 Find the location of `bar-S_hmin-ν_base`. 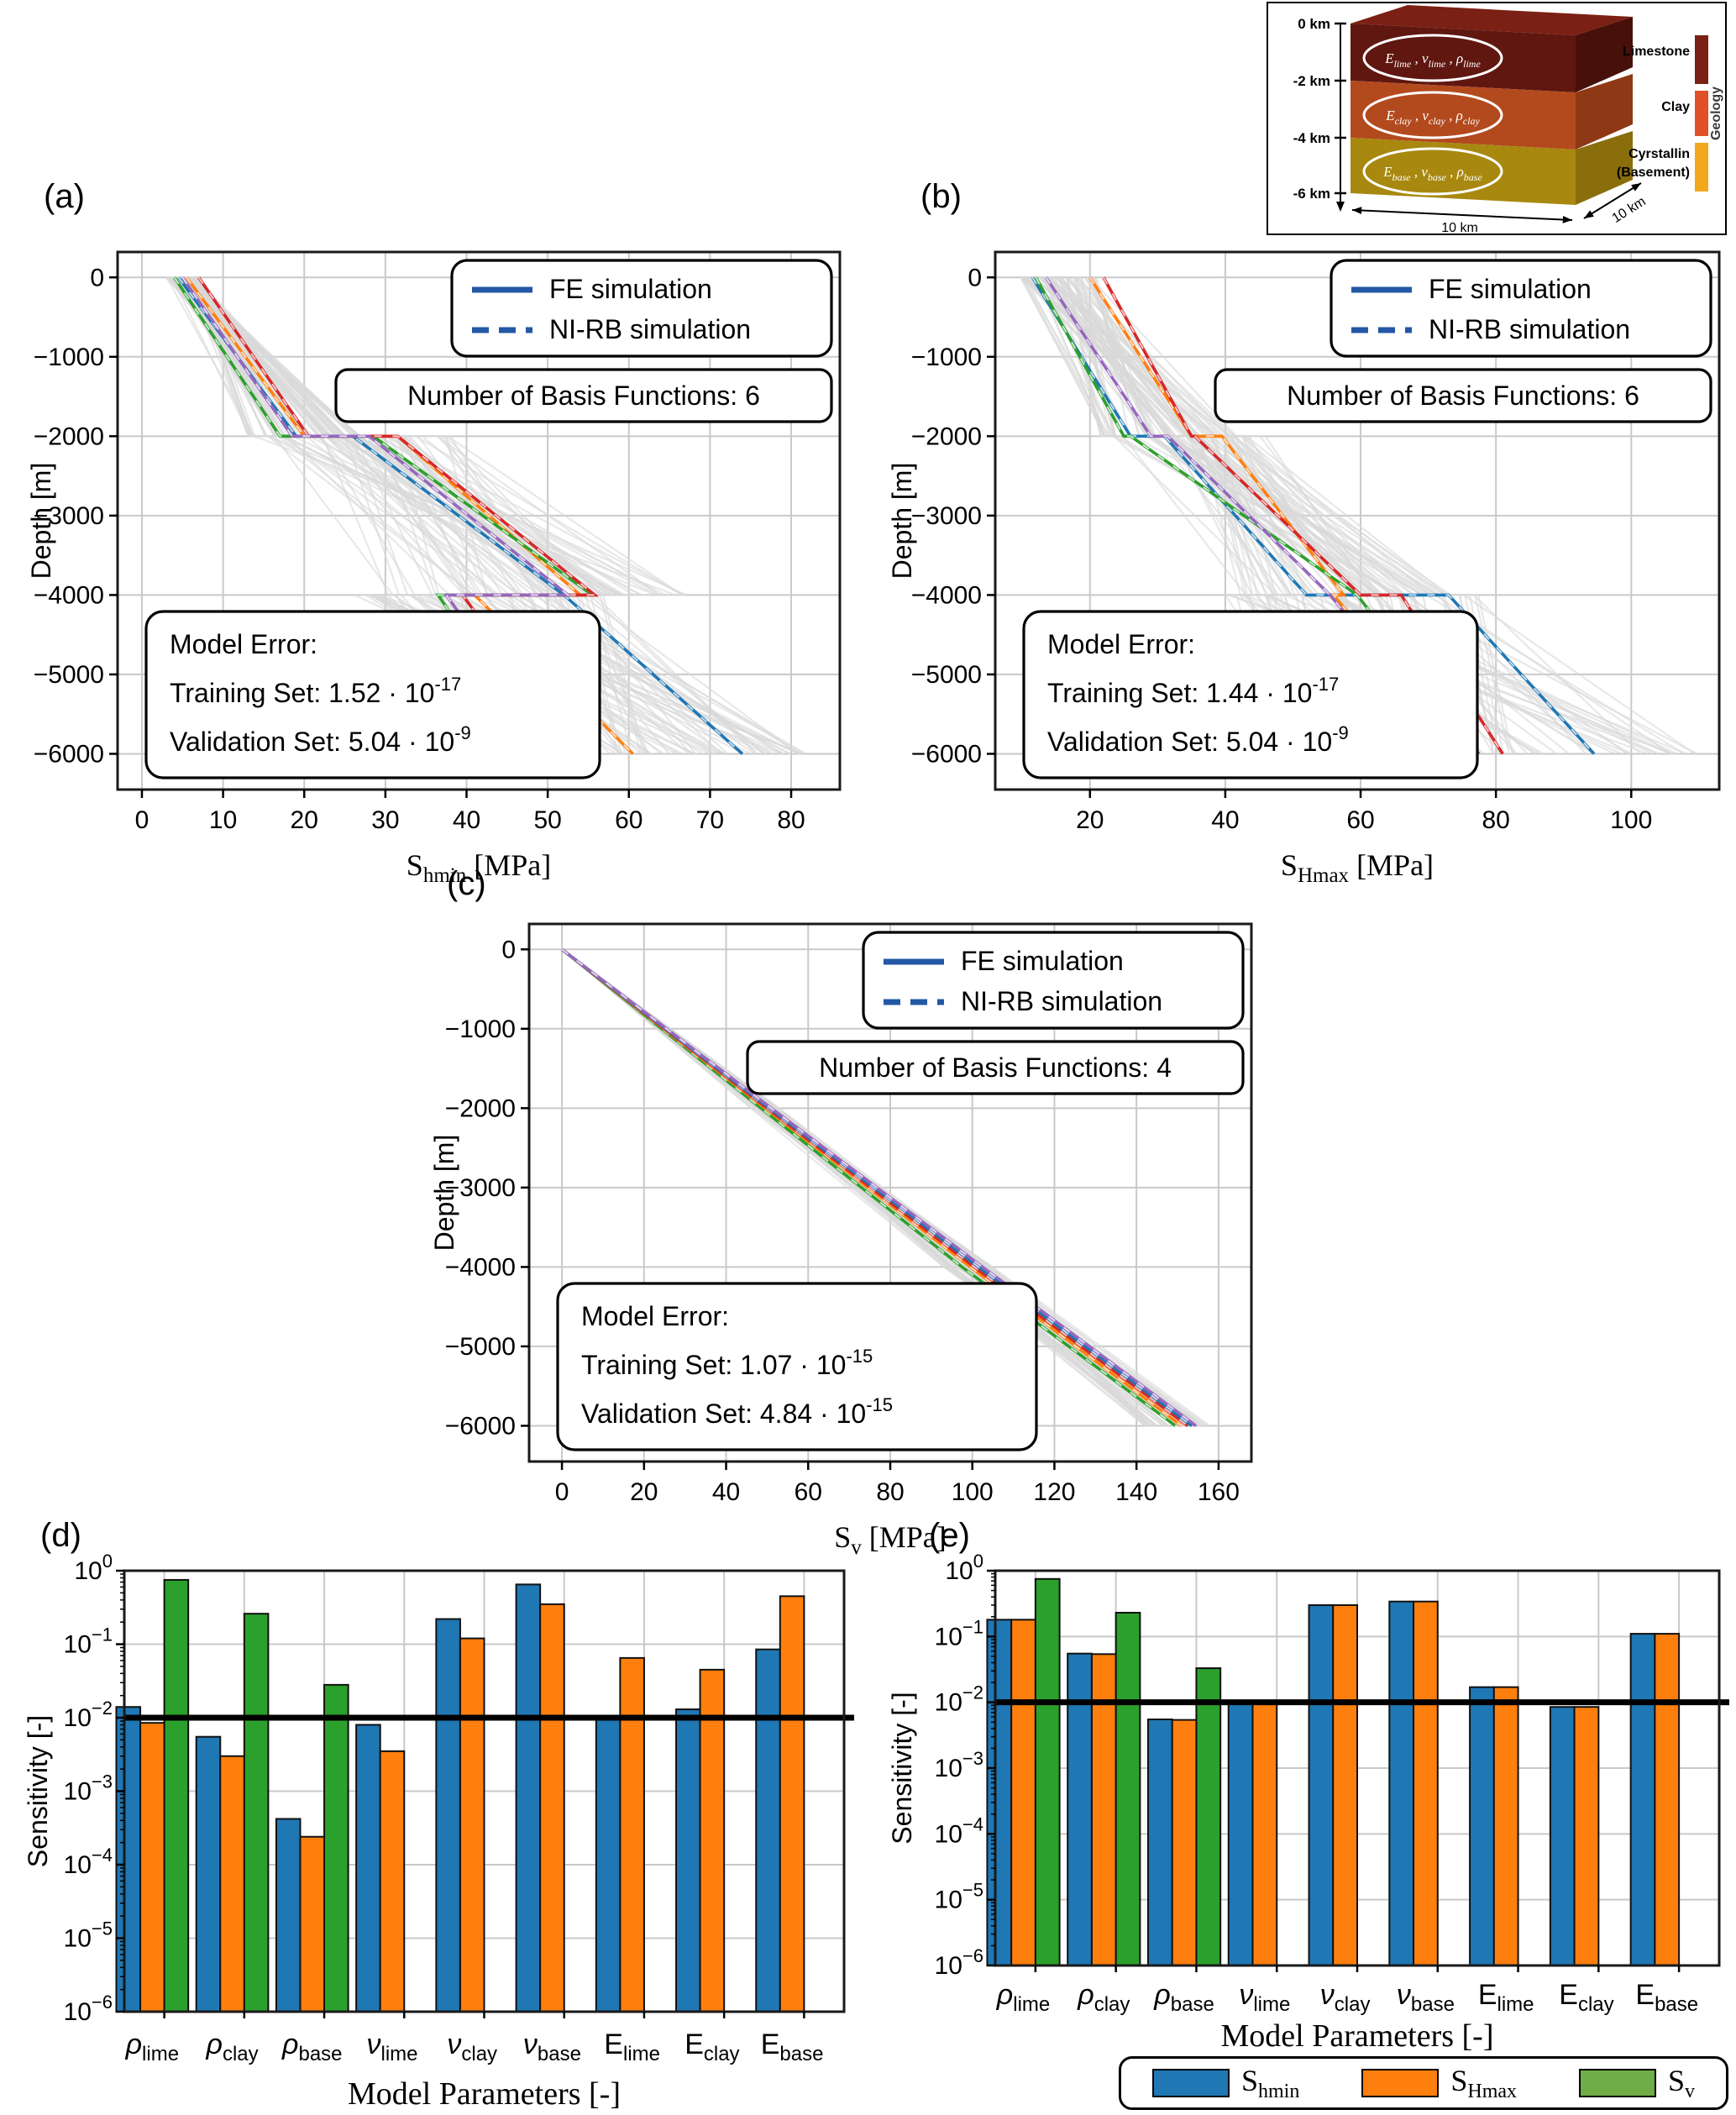

bar-S_hmin-ν_base is located at coordinates (528, 1798).